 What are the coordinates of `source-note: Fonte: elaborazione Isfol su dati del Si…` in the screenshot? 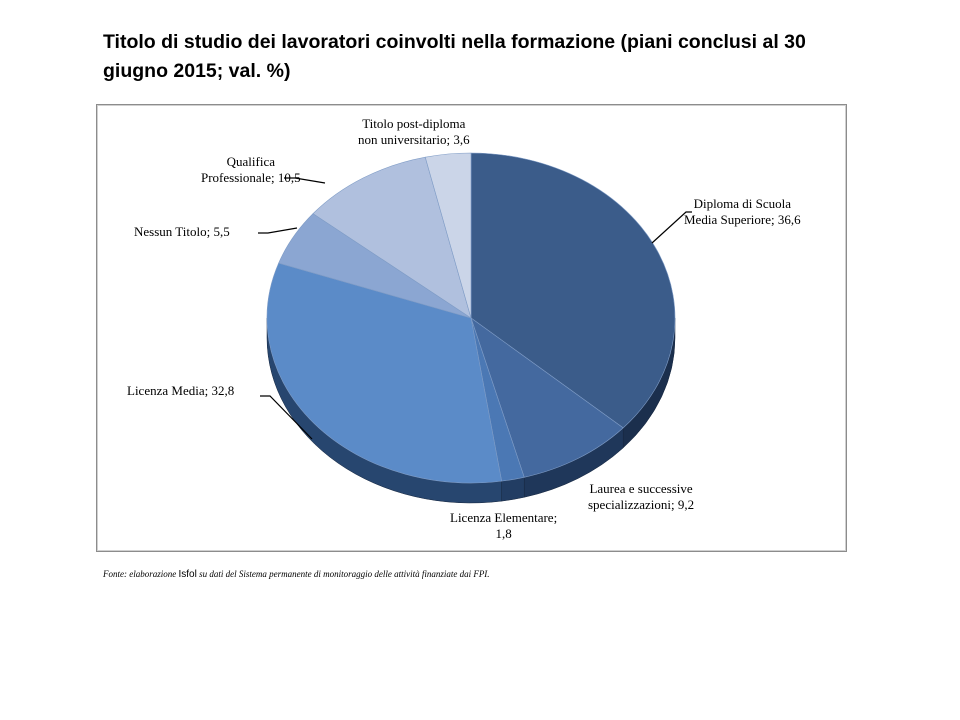 It's located at (296, 574).